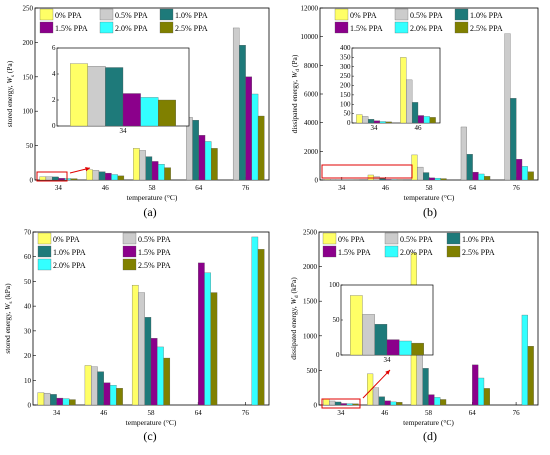 The height and width of the screenshot is (455, 550). I want to click on panel-label: (d), so click(430, 436).